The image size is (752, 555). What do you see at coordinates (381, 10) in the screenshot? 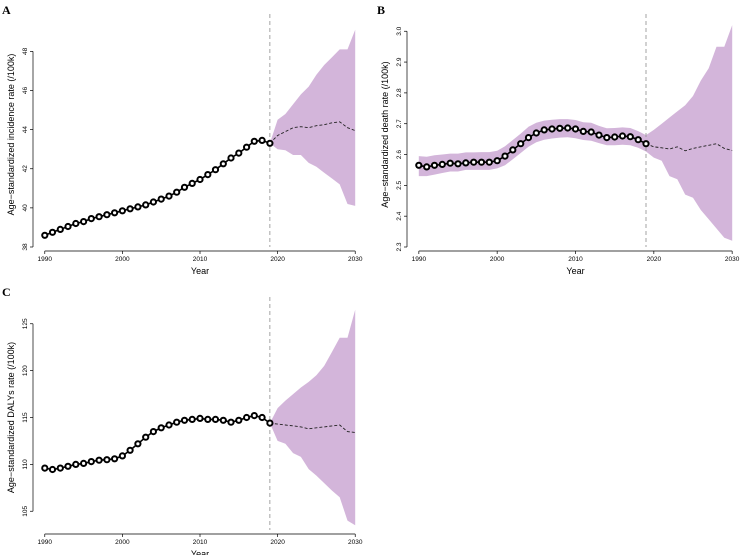
I see `panel-letter-b: B` at bounding box center [381, 10].